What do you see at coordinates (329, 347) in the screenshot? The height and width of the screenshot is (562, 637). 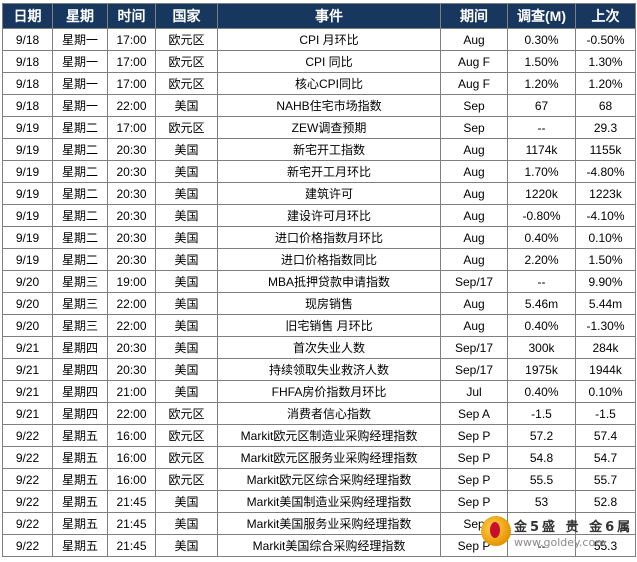 I see `event-cell: 首次失业人数` at bounding box center [329, 347].